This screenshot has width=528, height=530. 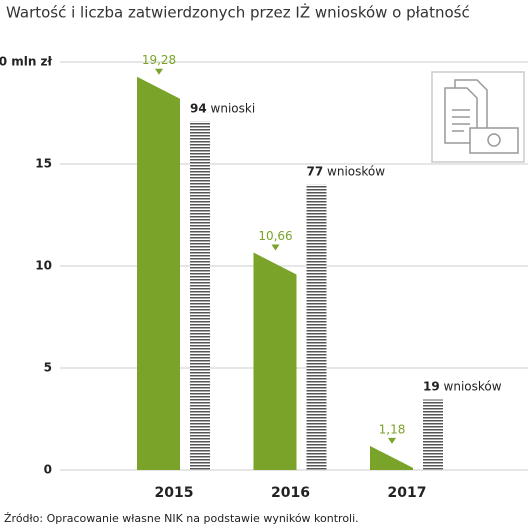 What do you see at coordinates (48, 368) in the screenshot?
I see `y-tick-label: 5` at bounding box center [48, 368].